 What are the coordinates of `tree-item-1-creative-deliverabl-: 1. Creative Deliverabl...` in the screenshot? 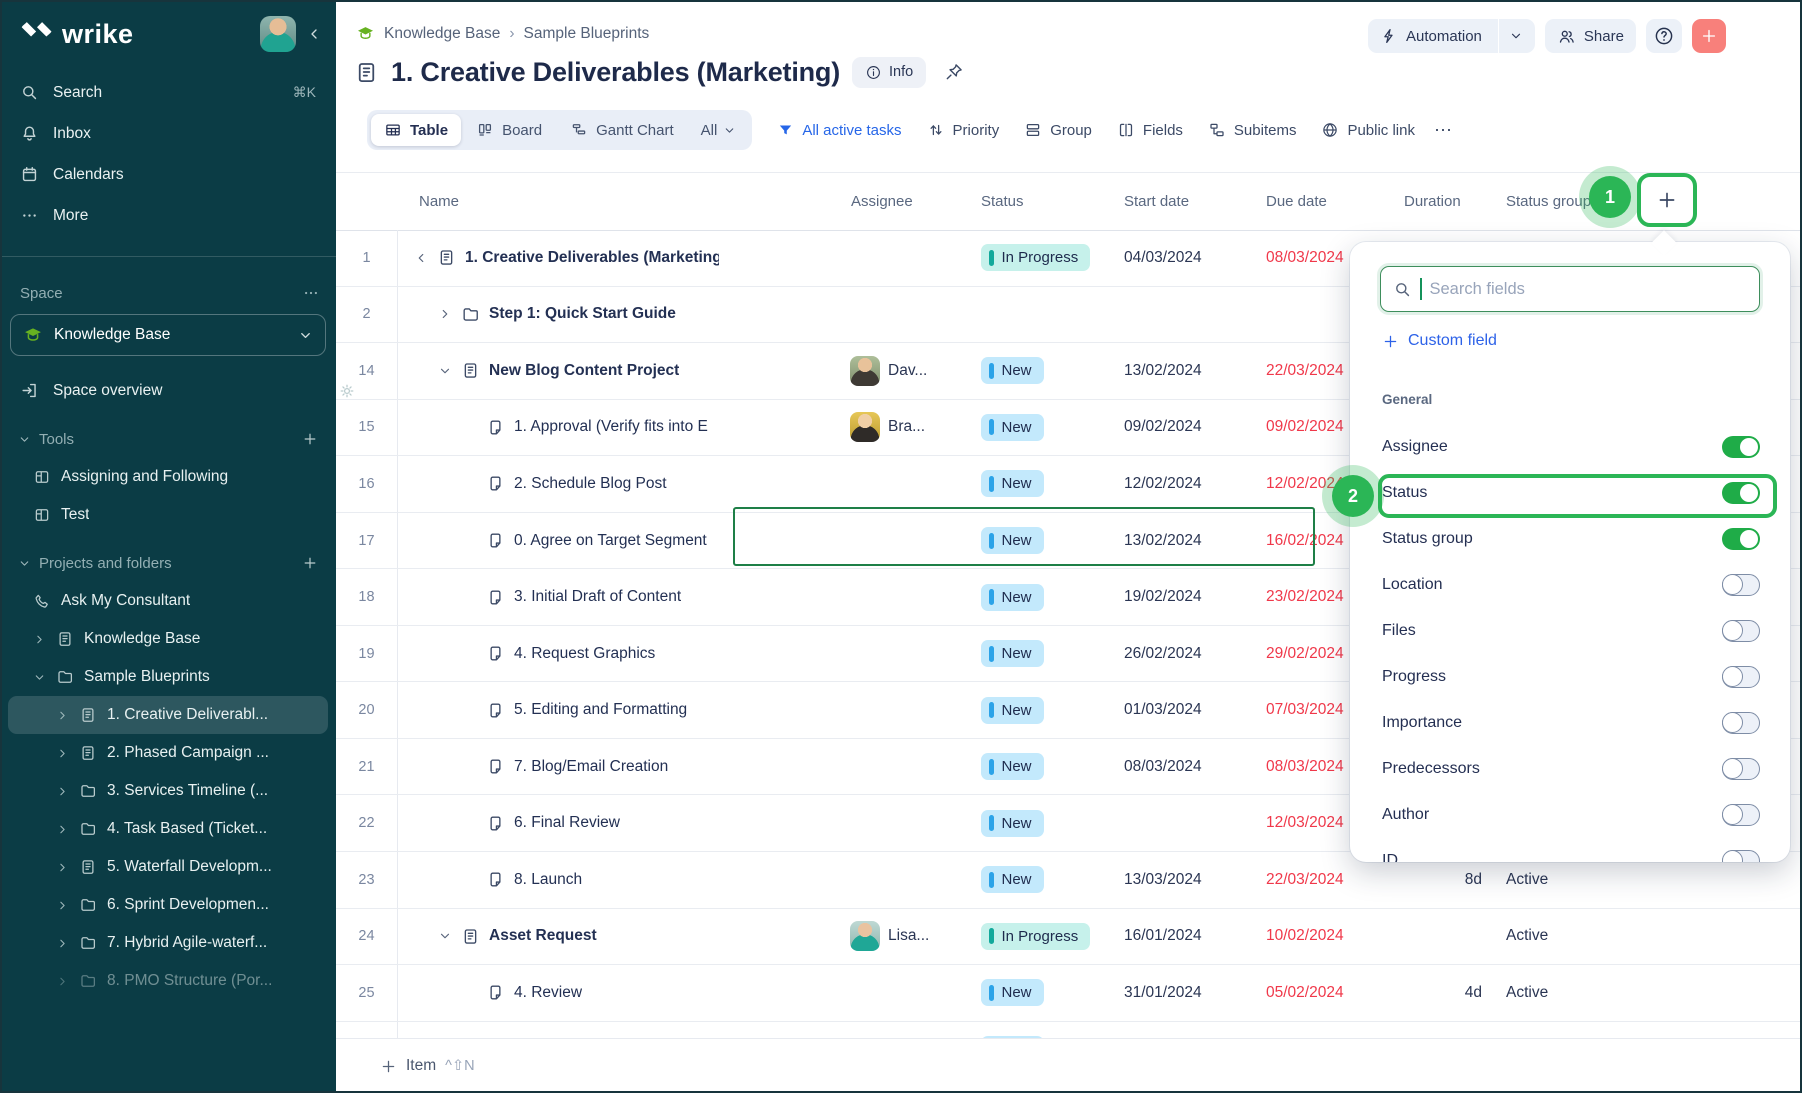 It's located at (168, 715).